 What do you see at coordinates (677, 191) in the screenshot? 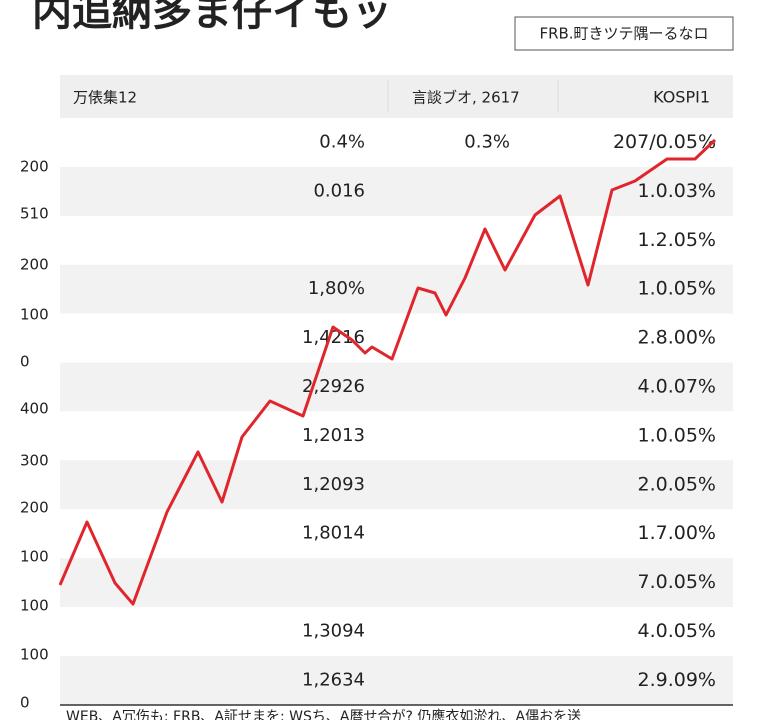
I see `table-cell: 1.0.03%` at bounding box center [677, 191].